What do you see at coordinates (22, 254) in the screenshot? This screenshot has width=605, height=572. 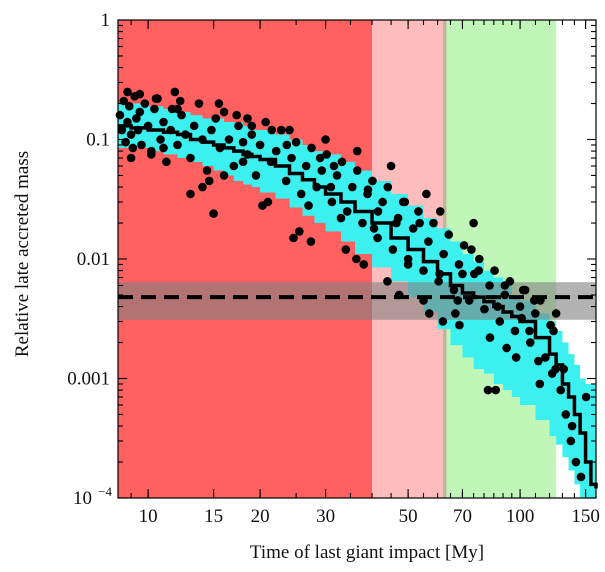 I see `y-axis-title: Relative late accreted mass` at bounding box center [22, 254].